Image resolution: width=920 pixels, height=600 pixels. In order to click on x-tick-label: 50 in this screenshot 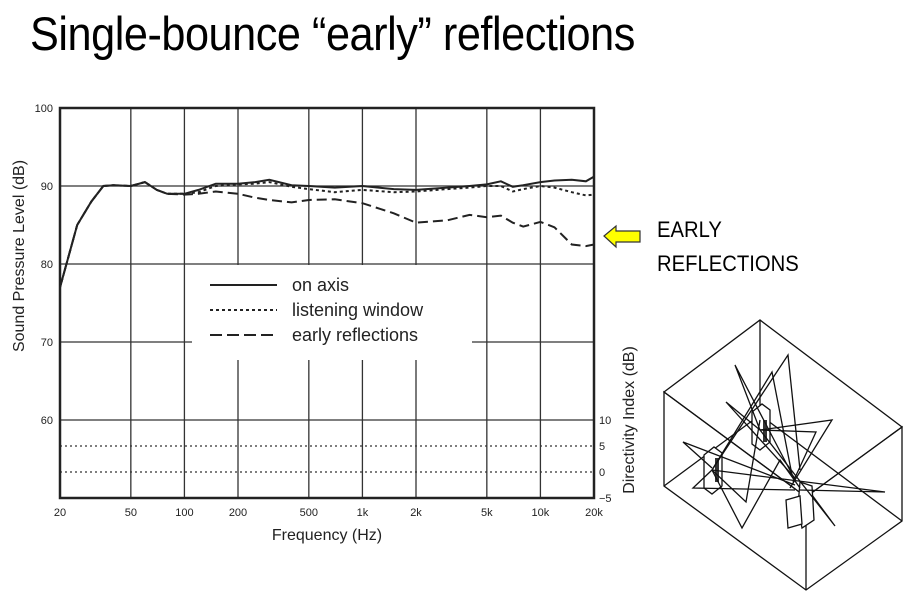, I will do `click(131, 513)`.